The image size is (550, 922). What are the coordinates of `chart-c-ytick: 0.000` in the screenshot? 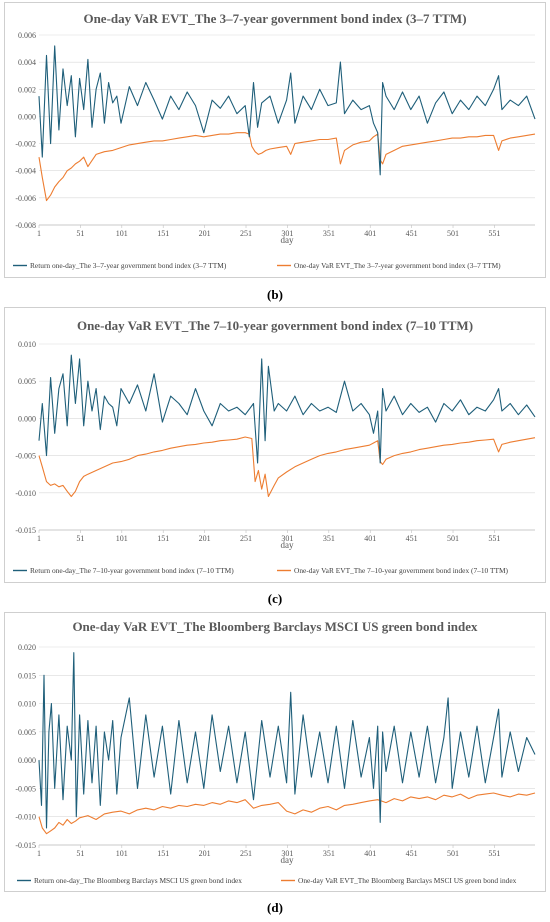 It's located at (27, 418).